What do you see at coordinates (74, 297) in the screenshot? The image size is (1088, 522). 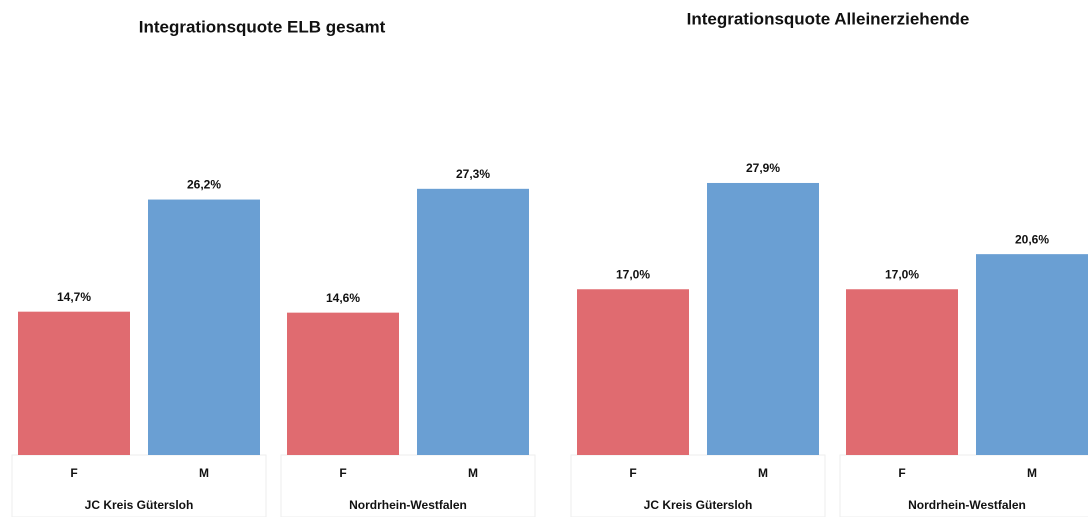 I see `value-label: 14,7%` at bounding box center [74, 297].